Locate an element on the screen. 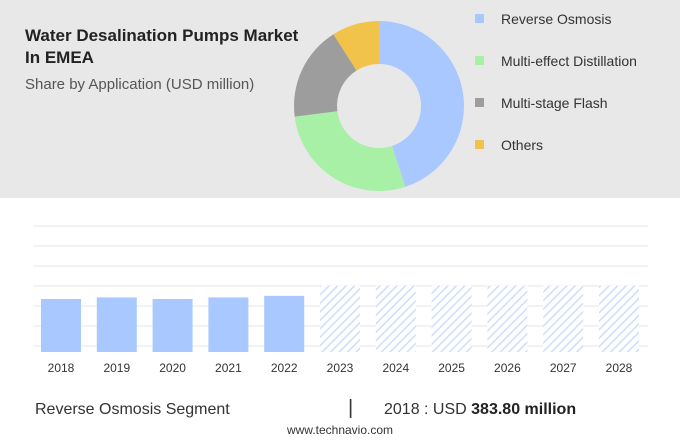 The width and height of the screenshot is (680, 440). donut-slice-multi-effect-distillation is located at coordinates (350, 151).